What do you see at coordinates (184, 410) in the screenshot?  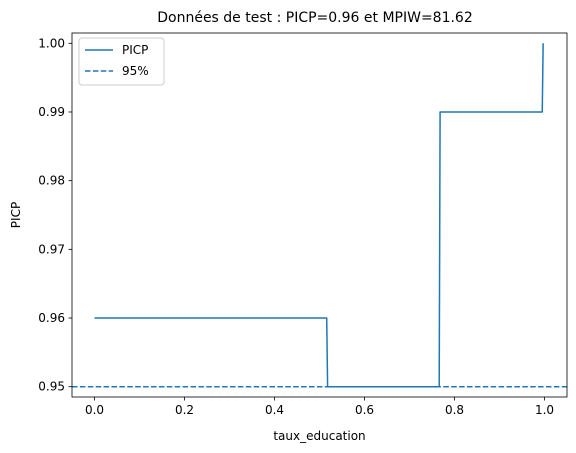 I see `x-tick-label: 0.2` at bounding box center [184, 410].